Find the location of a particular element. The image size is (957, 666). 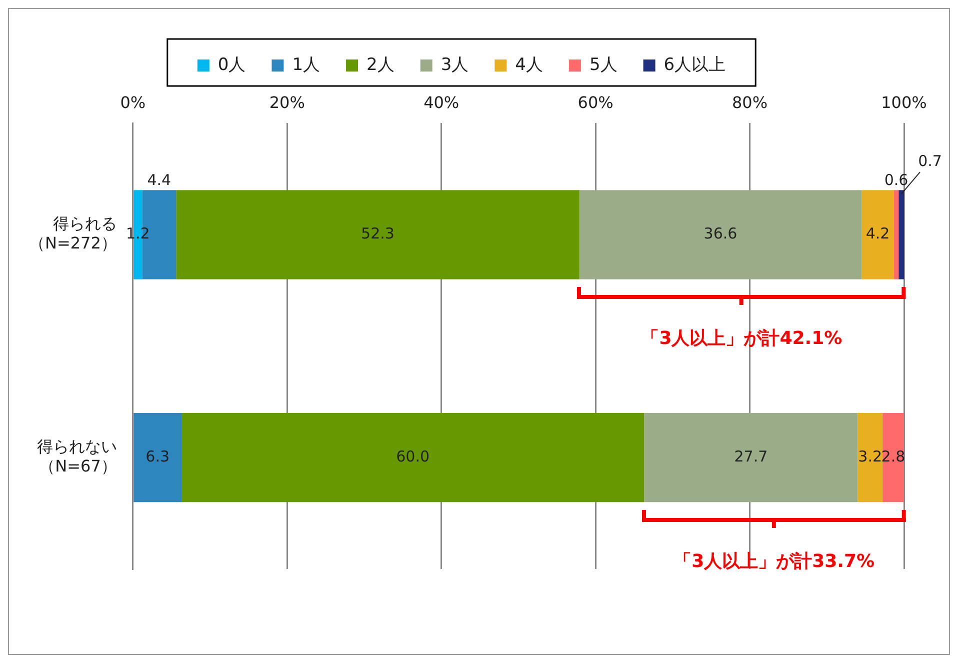

legend-label: 3人 is located at coordinates (454, 64).